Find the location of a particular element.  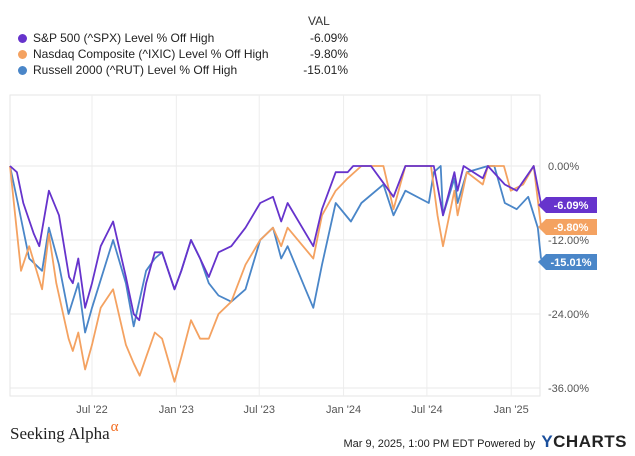

end-label-text-rut: -15.01% is located at coordinates (571, 263).